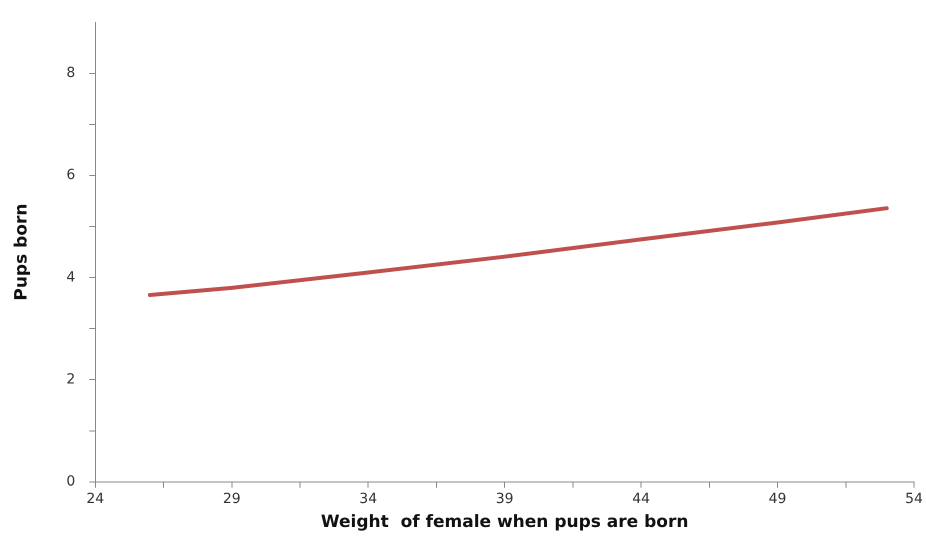 The width and height of the screenshot is (926, 541). What do you see at coordinates (505, 498) in the screenshot?
I see `x-tick-label: 39` at bounding box center [505, 498].